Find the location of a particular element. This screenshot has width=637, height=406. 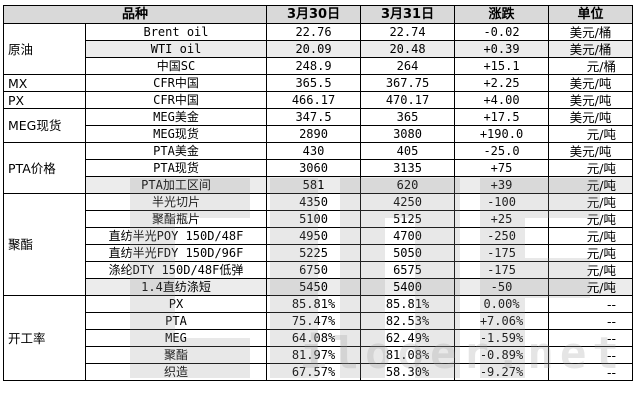

value-cell-d1: 5100 is located at coordinates (314, 219).